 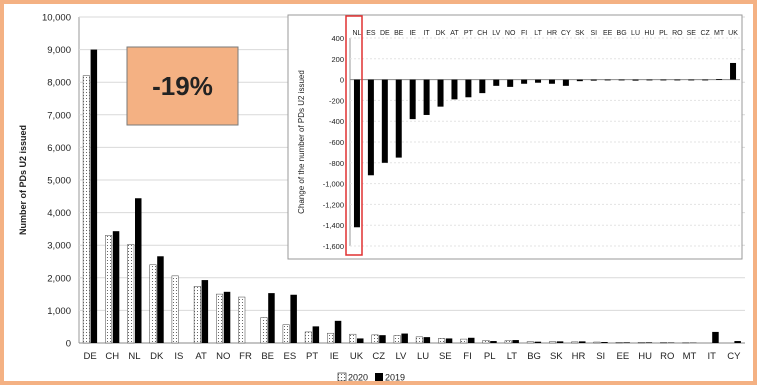 What do you see at coordinates (719, 79) in the screenshot?
I see `inset-bar-MT` at bounding box center [719, 79].